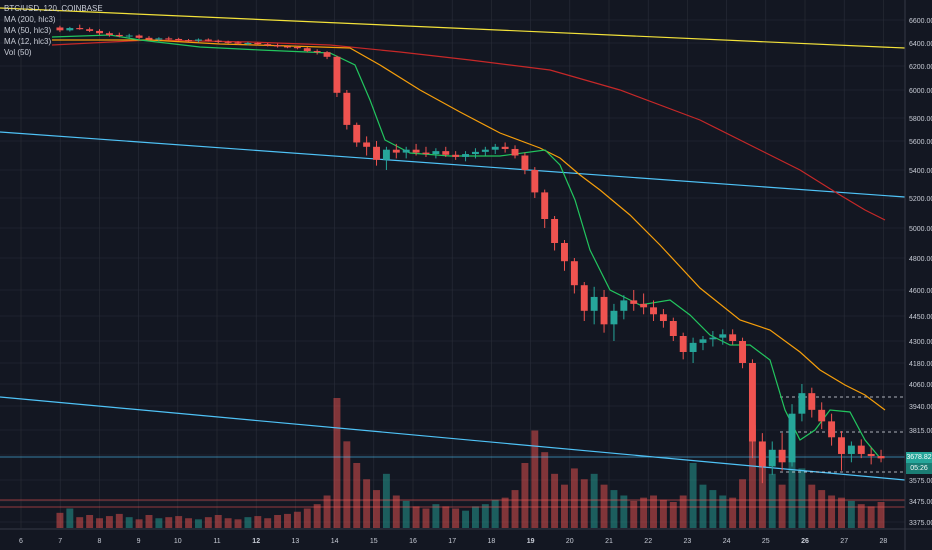 Image resolution: width=932 pixels, height=550 pixels. Describe the element at coordinates (920, 171) in the screenshot. I see `y-tick-label: 5400.00` at that location.